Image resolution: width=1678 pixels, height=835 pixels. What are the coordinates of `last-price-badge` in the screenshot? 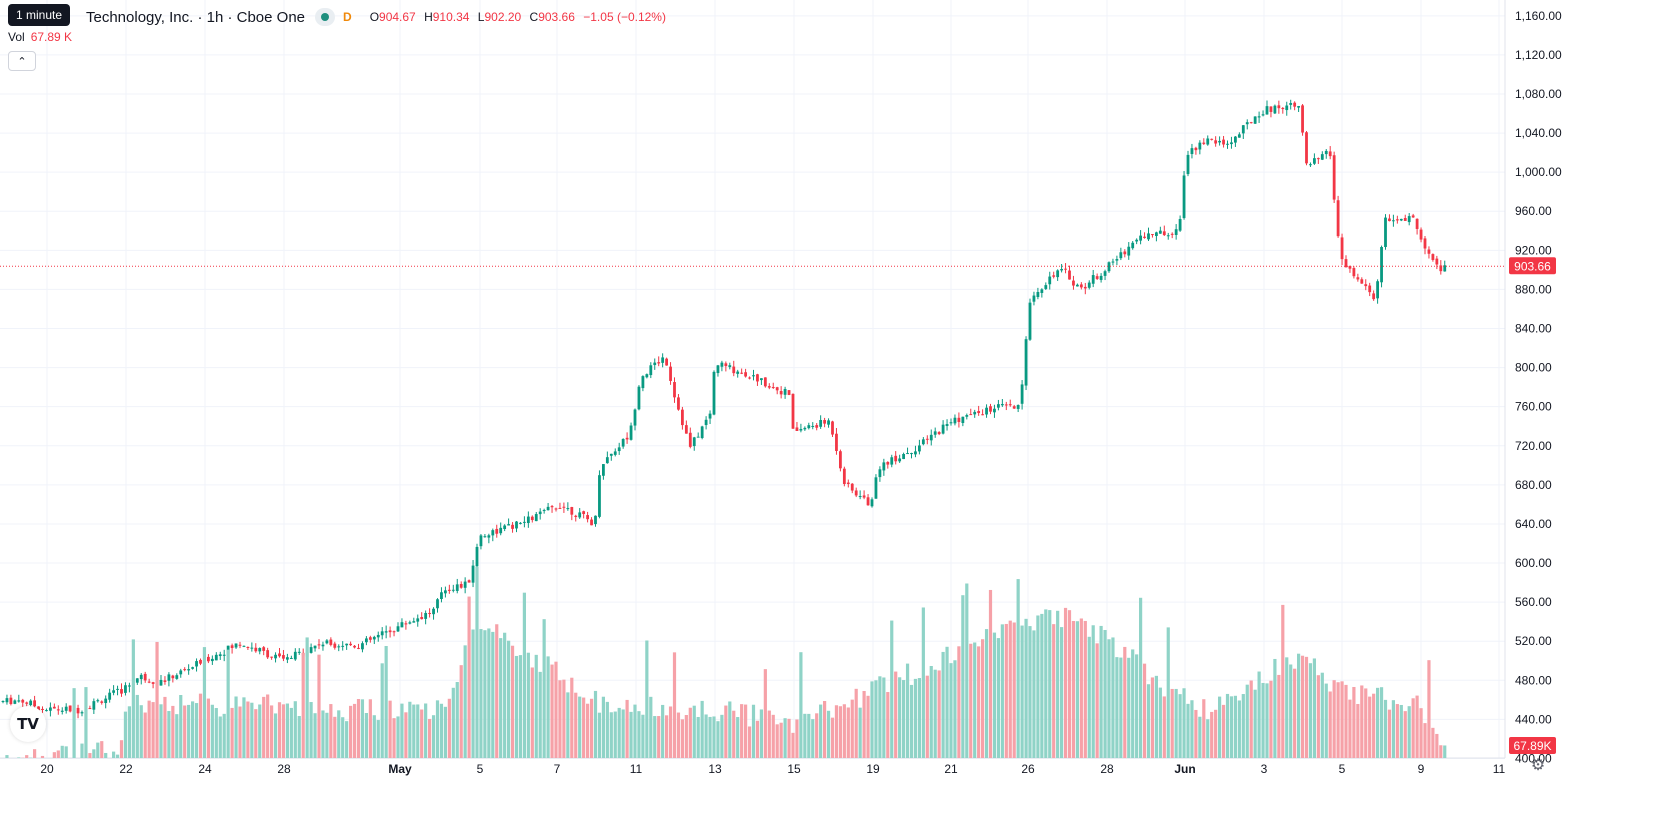 It's located at (1532, 266).